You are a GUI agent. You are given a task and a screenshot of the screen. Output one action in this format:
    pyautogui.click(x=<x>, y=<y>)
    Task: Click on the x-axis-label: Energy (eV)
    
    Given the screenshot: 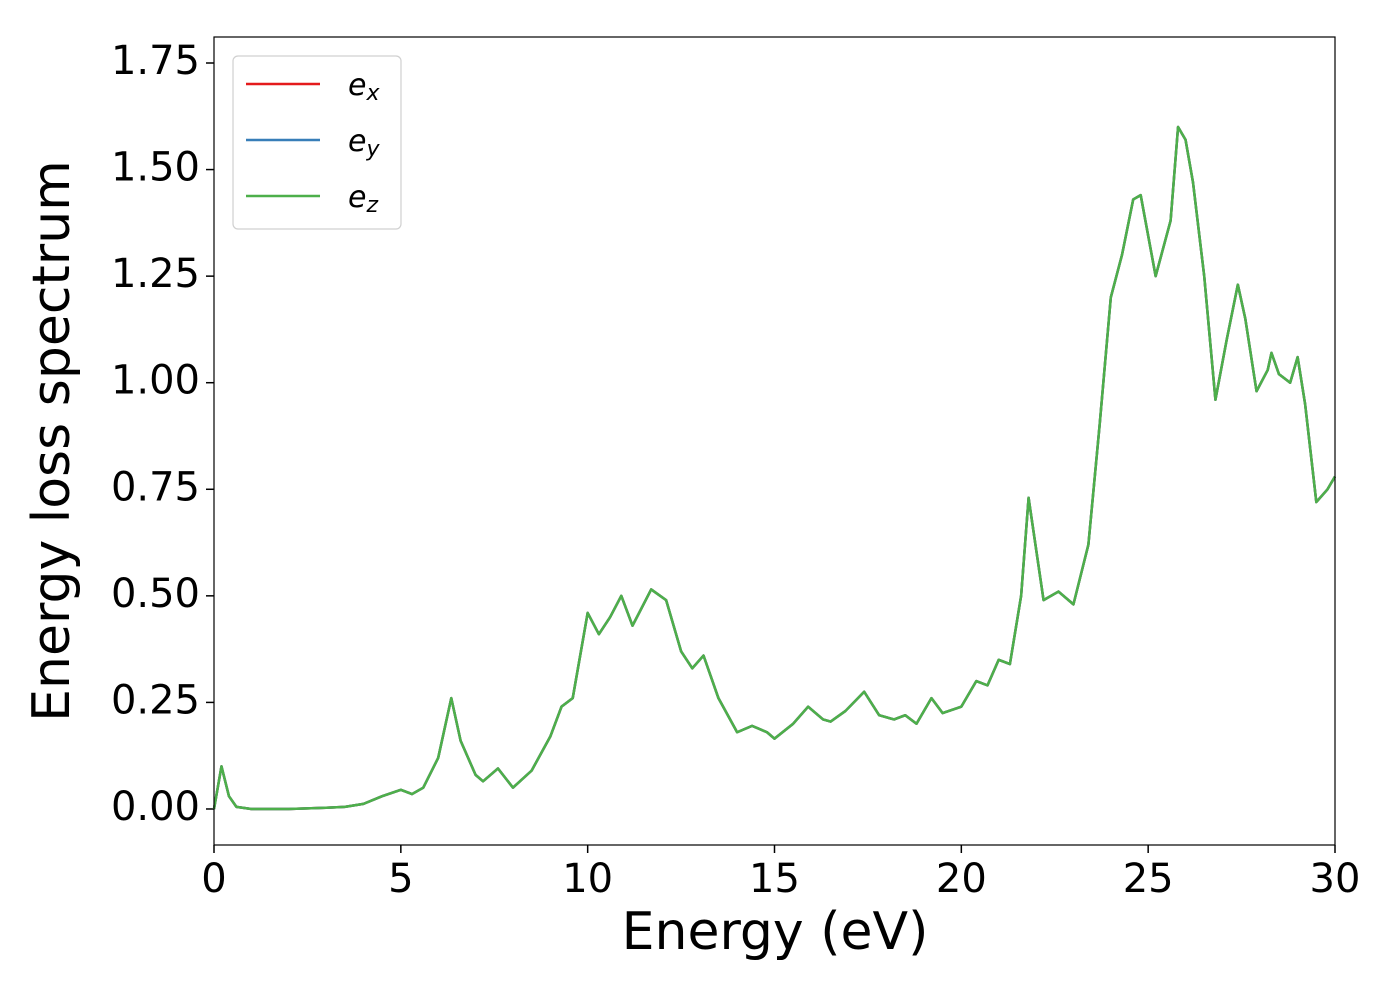 What is the action you would take?
    pyautogui.click(x=775, y=932)
    